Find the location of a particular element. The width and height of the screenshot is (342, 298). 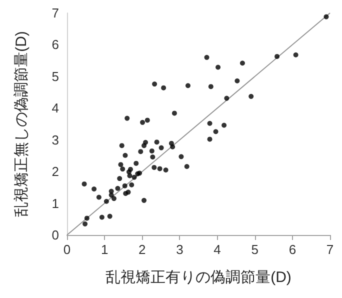

x-tick-label: 1 is located at coordinates (104, 249).